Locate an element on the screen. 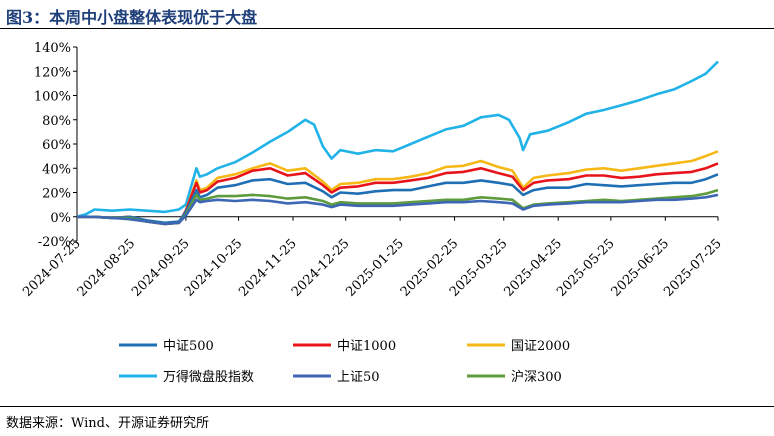  y-tick-label: 60% is located at coordinates (56, 145).